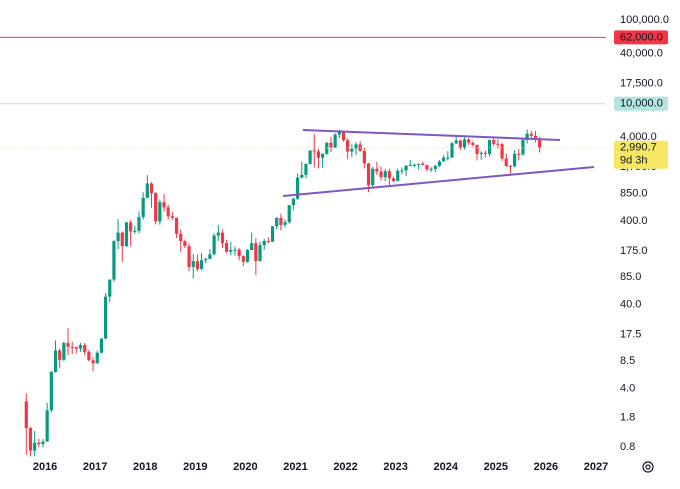 This screenshot has height=489, width=680. What do you see at coordinates (630, 305) in the screenshot?
I see `y-tick-label: 40.0` at bounding box center [630, 305].